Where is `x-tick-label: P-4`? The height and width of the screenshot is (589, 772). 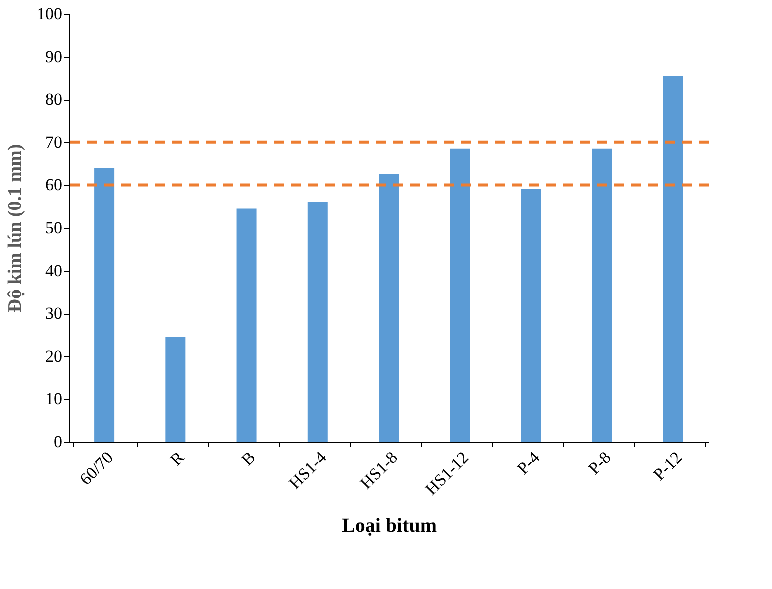
x-tick-label: P-4 is located at coordinates (529, 463).